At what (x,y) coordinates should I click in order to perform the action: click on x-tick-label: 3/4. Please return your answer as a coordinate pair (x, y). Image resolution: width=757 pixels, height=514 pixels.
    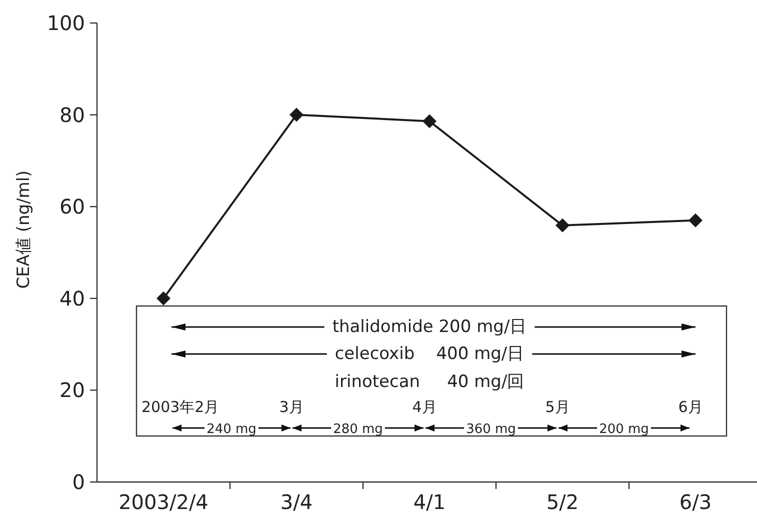
    Looking at the image, I should click on (296, 502).